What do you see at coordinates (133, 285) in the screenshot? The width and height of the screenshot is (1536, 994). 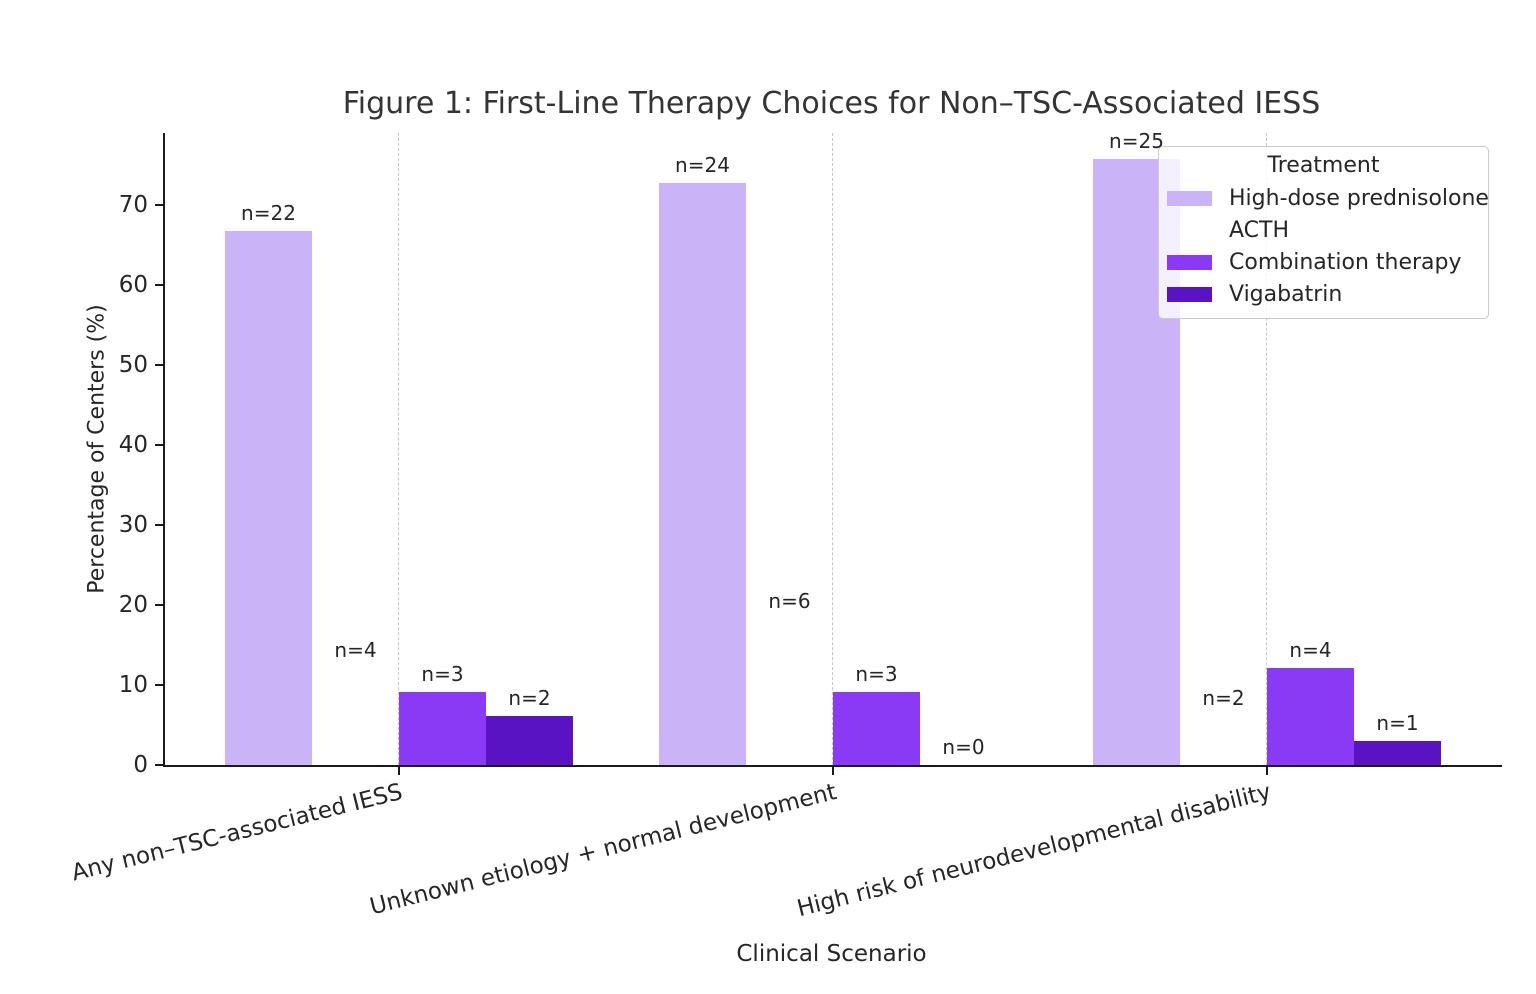 I see `y-tick-label: 60` at bounding box center [133, 285].